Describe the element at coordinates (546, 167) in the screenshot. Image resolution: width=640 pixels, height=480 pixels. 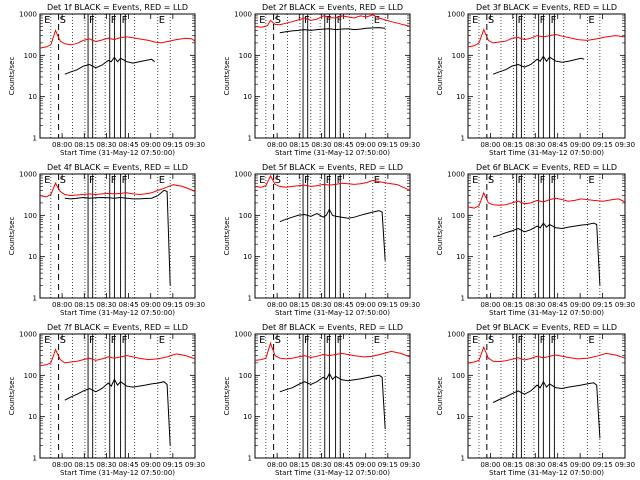
I see `panel-title: Det 6f BLACK = Events, RED = LLD` at that location.